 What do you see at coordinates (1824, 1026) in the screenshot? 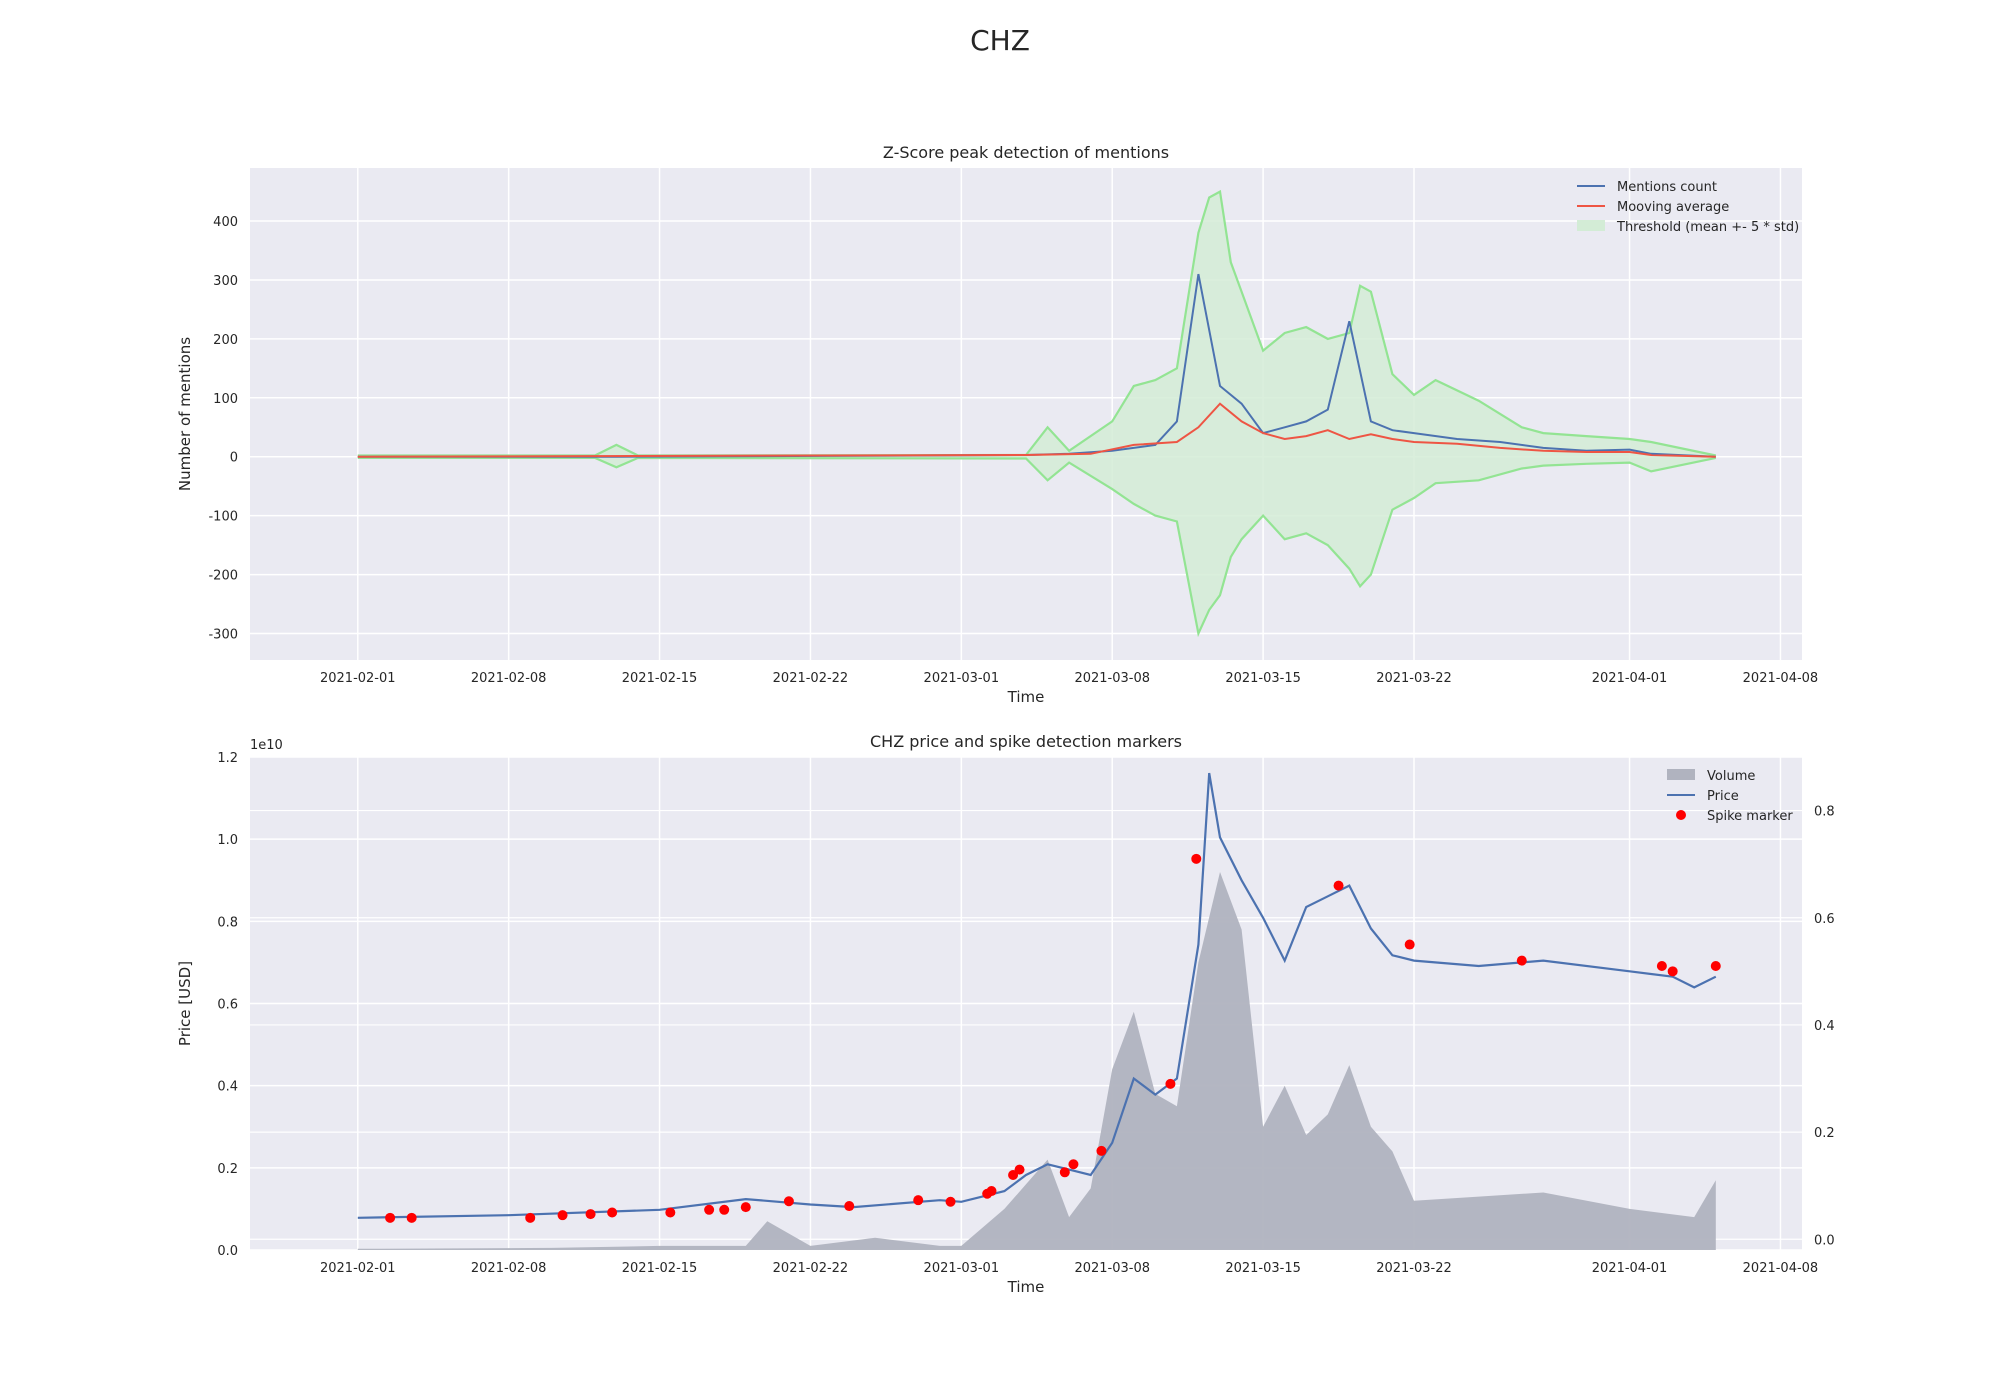
I see `y2-tick-label: 0.4` at bounding box center [1824, 1026].